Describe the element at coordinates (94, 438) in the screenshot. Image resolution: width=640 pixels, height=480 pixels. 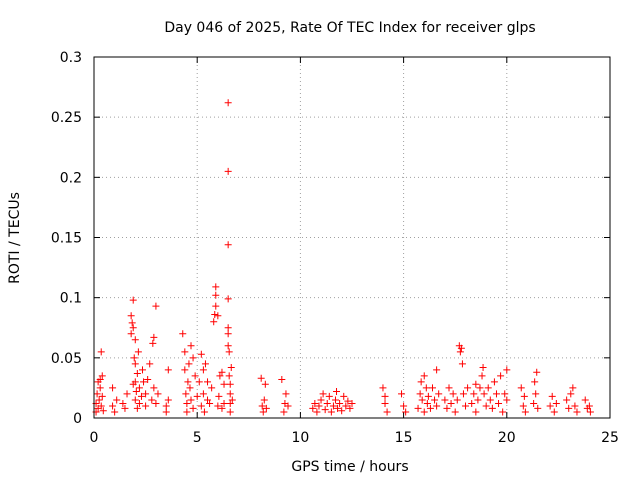
I see `x-tick-label: 0` at that location.